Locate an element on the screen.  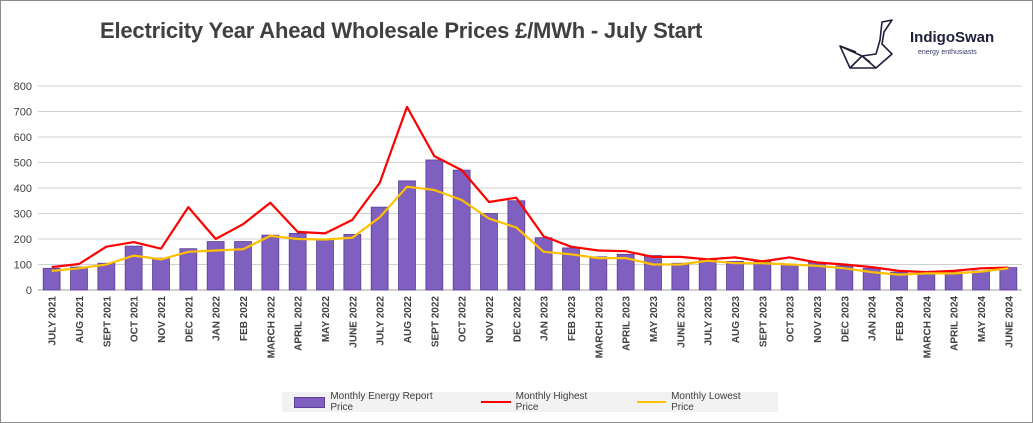
legend-swatch-line-red is located at coordinates (496, 402).